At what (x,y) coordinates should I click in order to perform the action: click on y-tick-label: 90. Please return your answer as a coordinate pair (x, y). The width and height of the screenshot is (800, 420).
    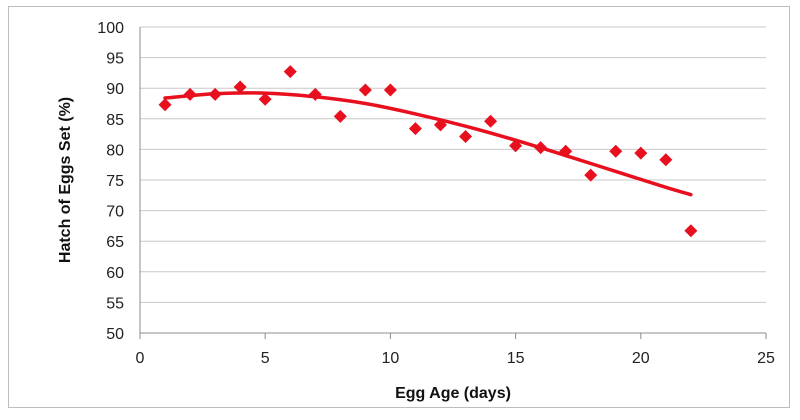
    Looking at the image, I should click on (115, 89).